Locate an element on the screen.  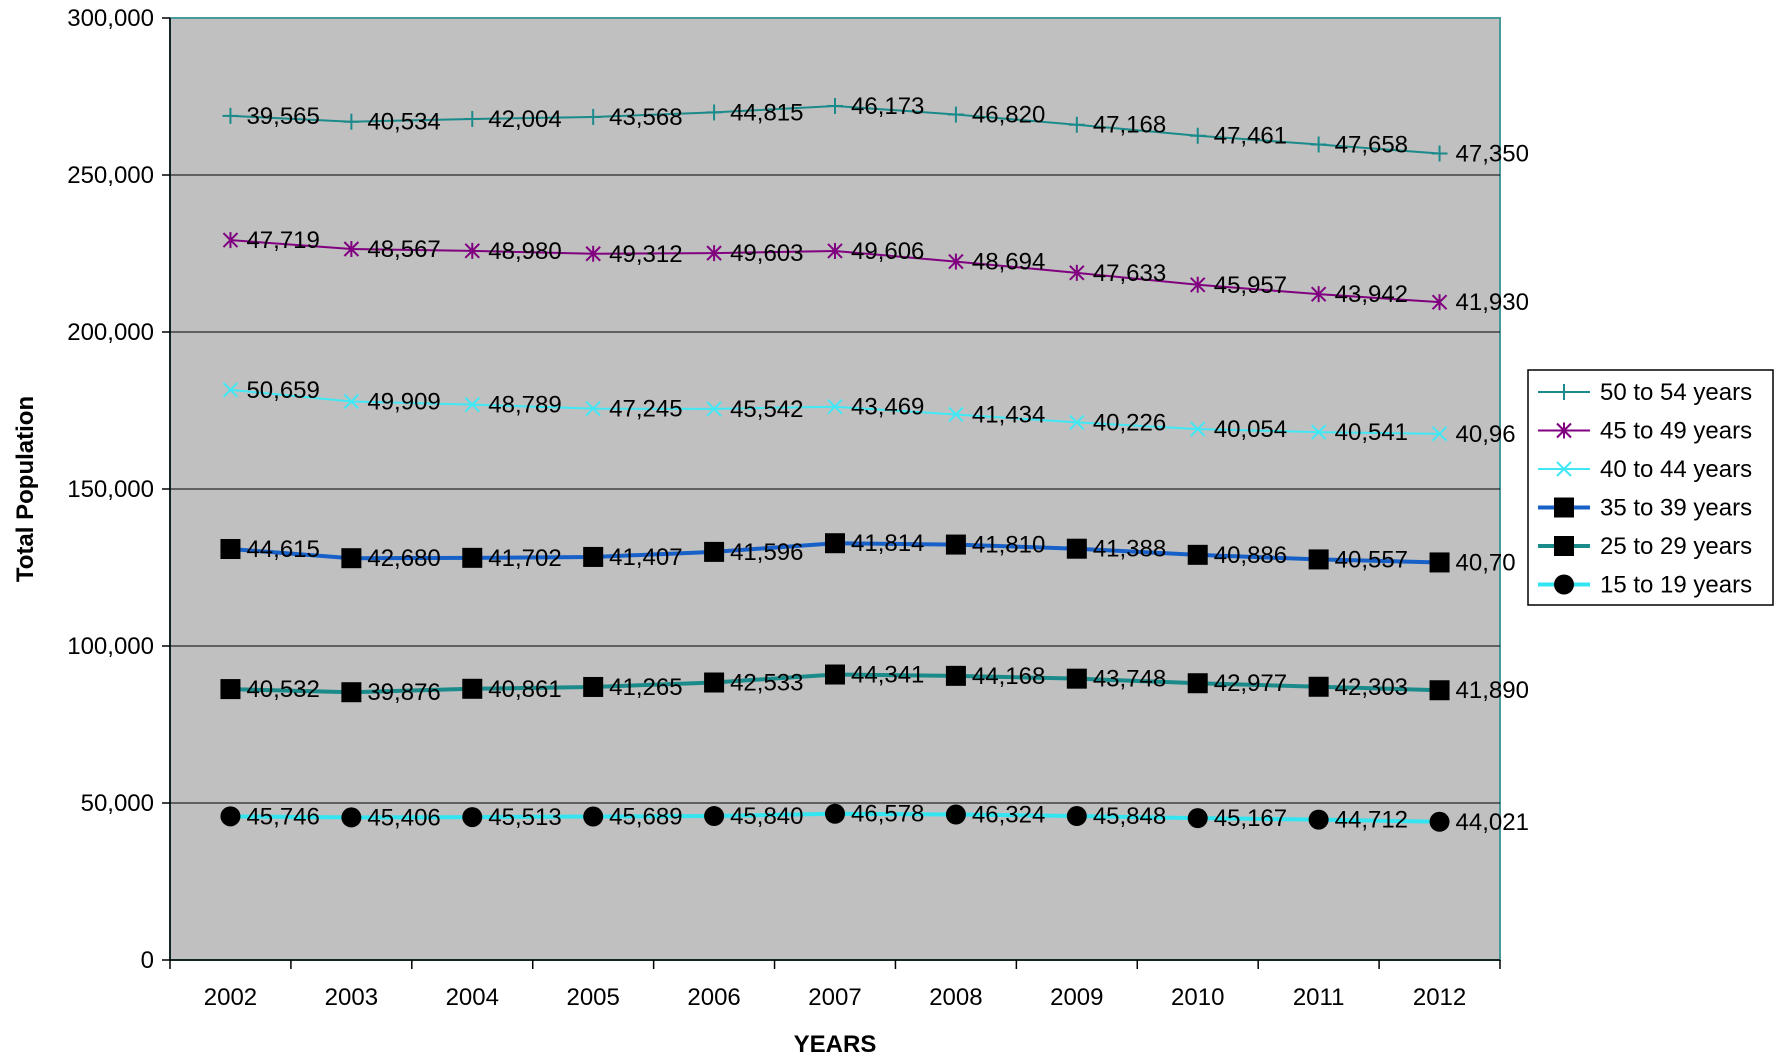
y-tick-label: 200,000 is located at coordinates (110, 332).